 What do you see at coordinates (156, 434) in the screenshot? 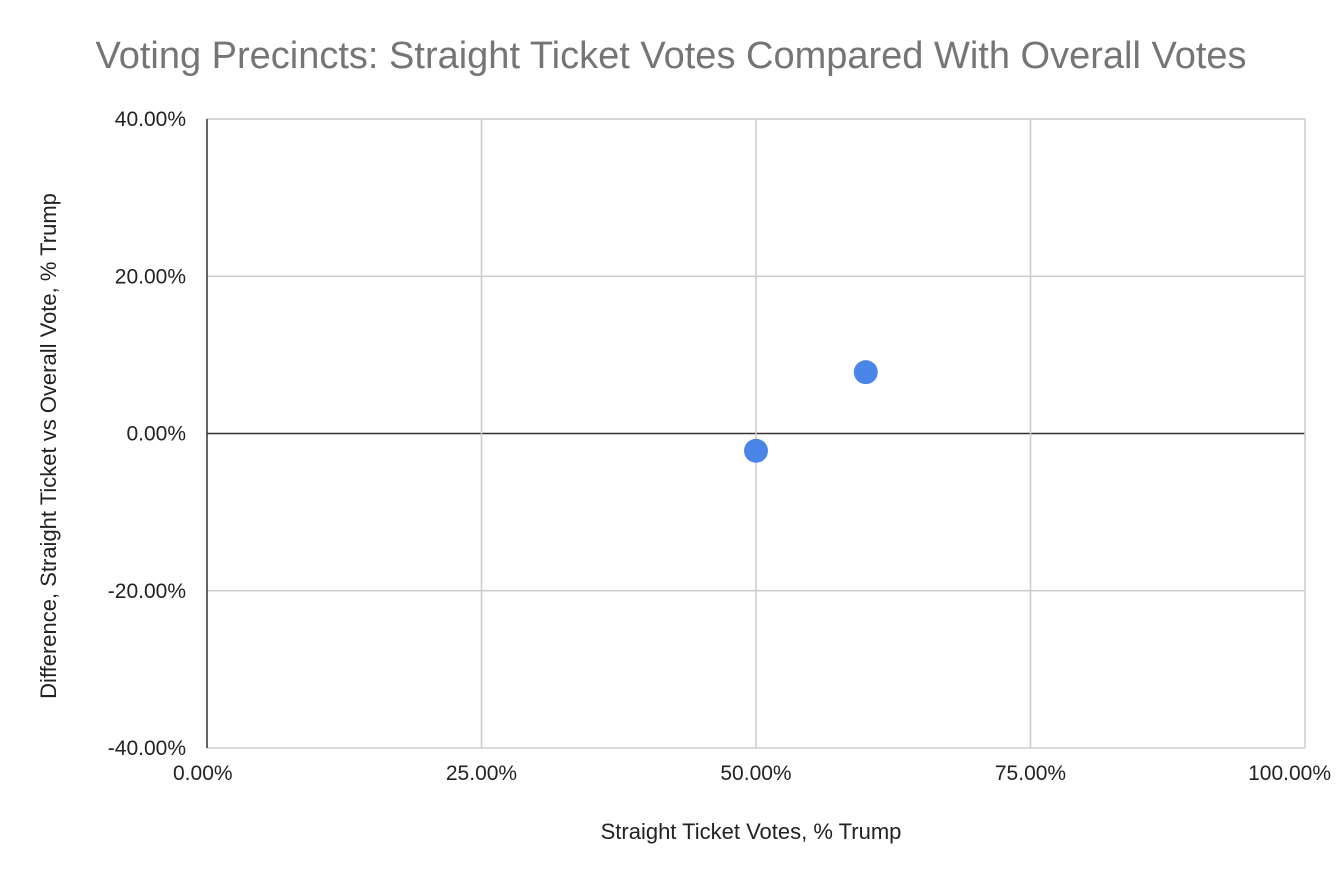
I see `y-tick-label: 0.00%` at bounding box center [156, 434].